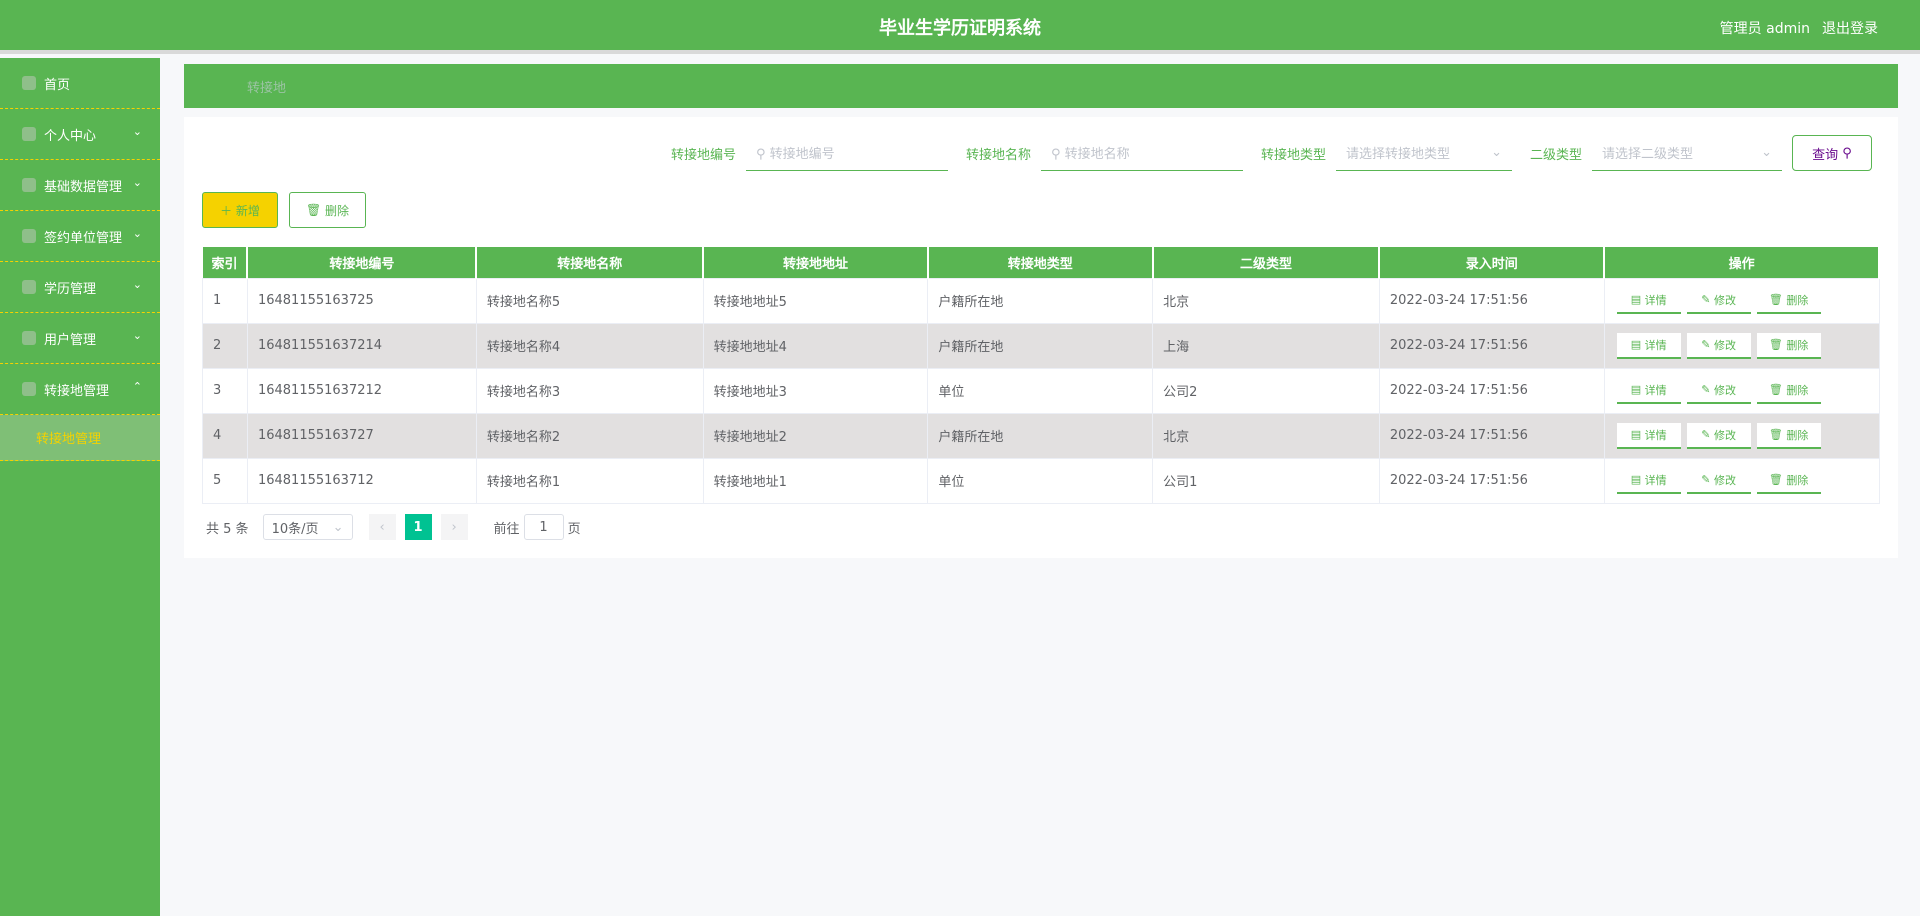  What do you see at coordinates (70, 136) in the screenshot?
I see `sidebar-item-label: 个人中心` at bounding box center [70, 136].